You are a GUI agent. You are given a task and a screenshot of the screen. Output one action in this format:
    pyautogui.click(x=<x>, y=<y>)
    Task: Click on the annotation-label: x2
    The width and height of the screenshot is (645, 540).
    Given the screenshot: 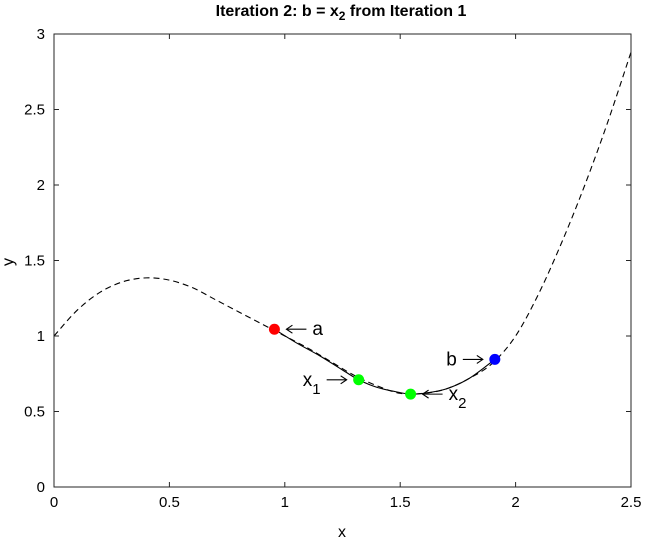 What is the action you would take?
    pyautogui.click(x=458, y=398)
    